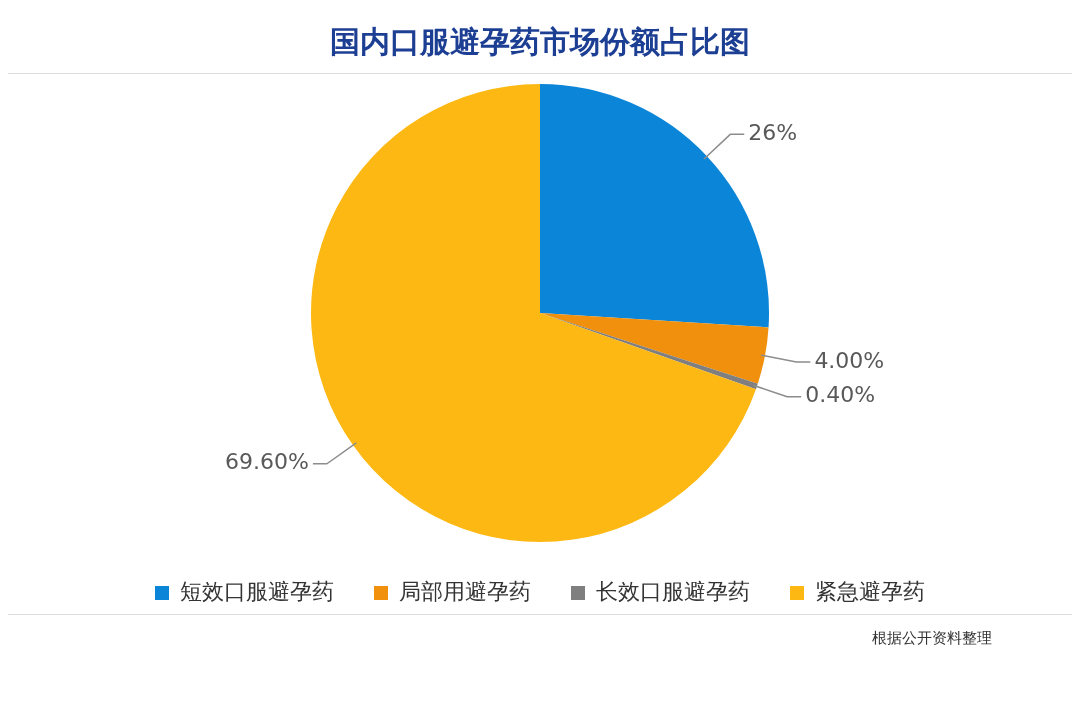 The width and height of the screenshot is (1080, 720). I want to click on data-label: 0.40%, so click(840, 395).